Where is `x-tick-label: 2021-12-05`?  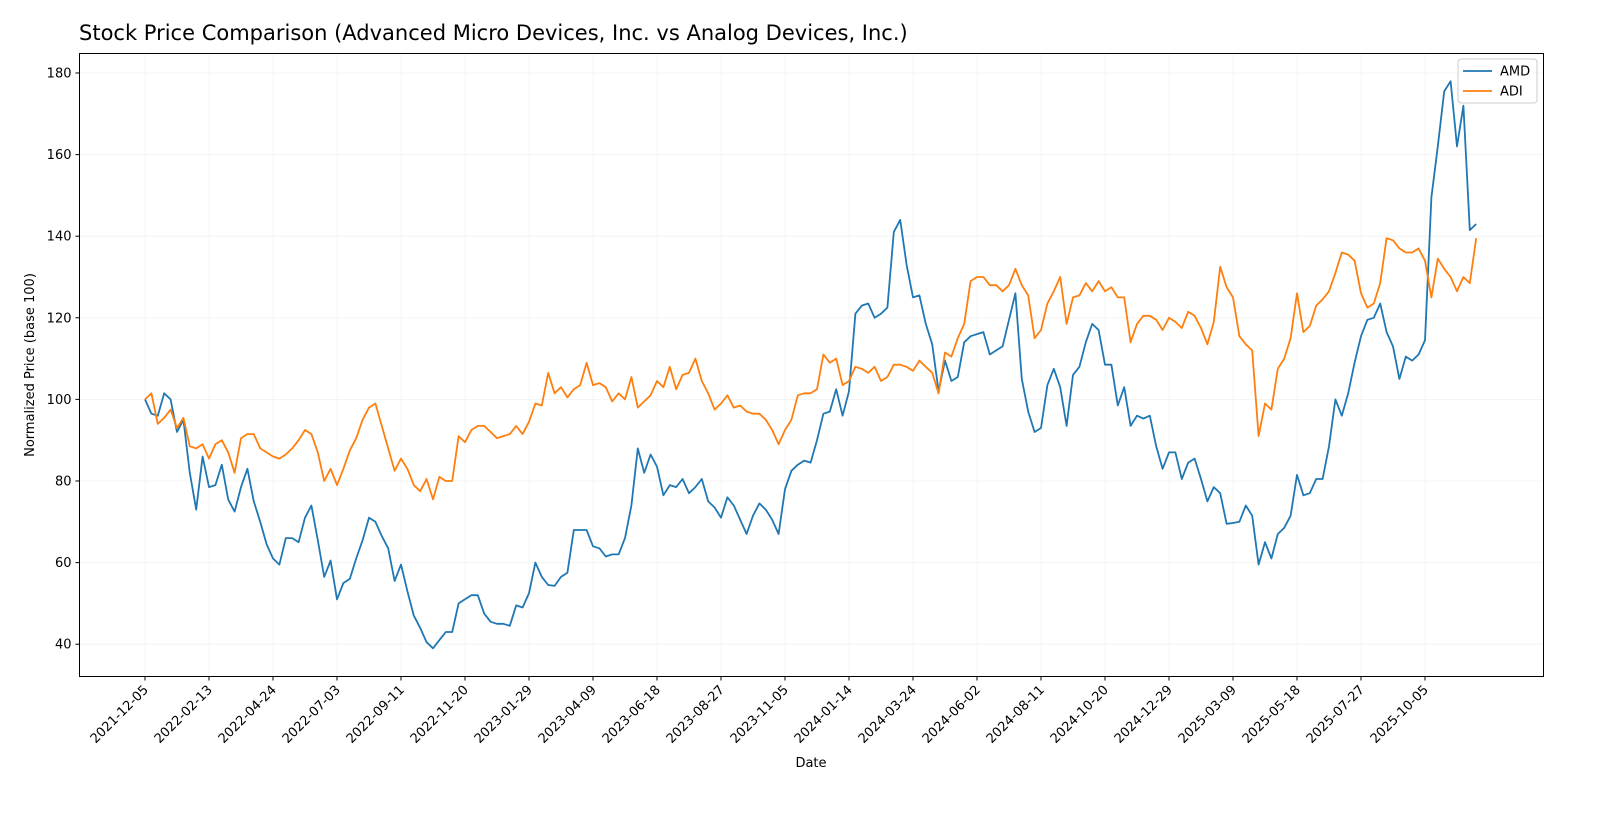 x-tick-label: 2021-12-05 is located at coordinates (120, 715).